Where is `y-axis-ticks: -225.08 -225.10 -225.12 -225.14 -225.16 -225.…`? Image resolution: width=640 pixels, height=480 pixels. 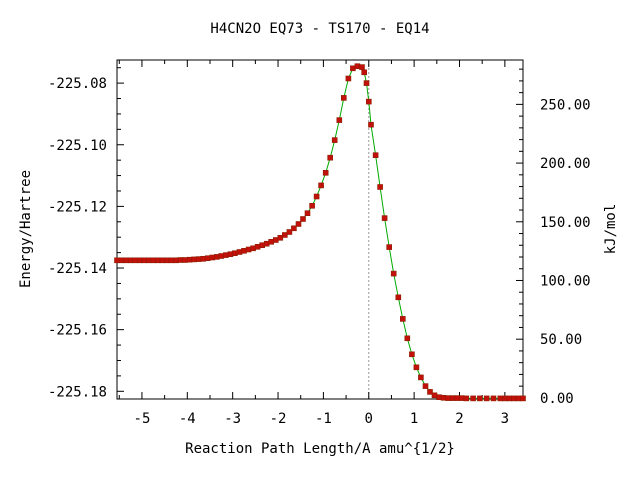 y-axis-ticks: -225.08 -225.10 -225.12 -225.14 -225.16 -225.… is located at coordinates (86, 233).